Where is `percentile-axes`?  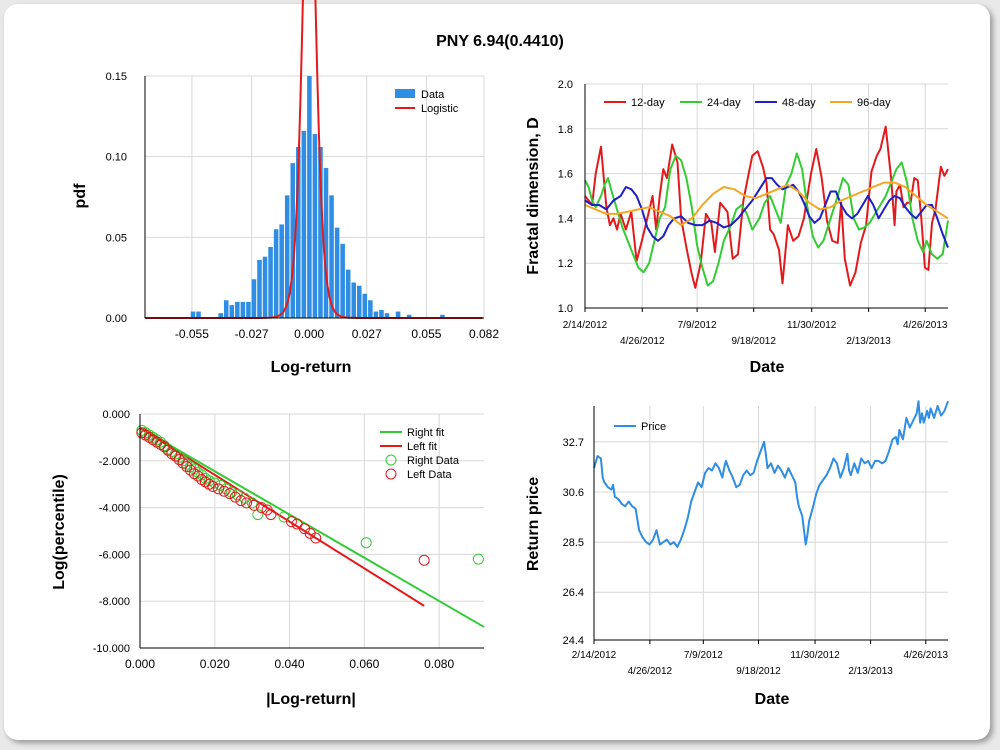 percentile-axes is located at coordinates (311, 531).